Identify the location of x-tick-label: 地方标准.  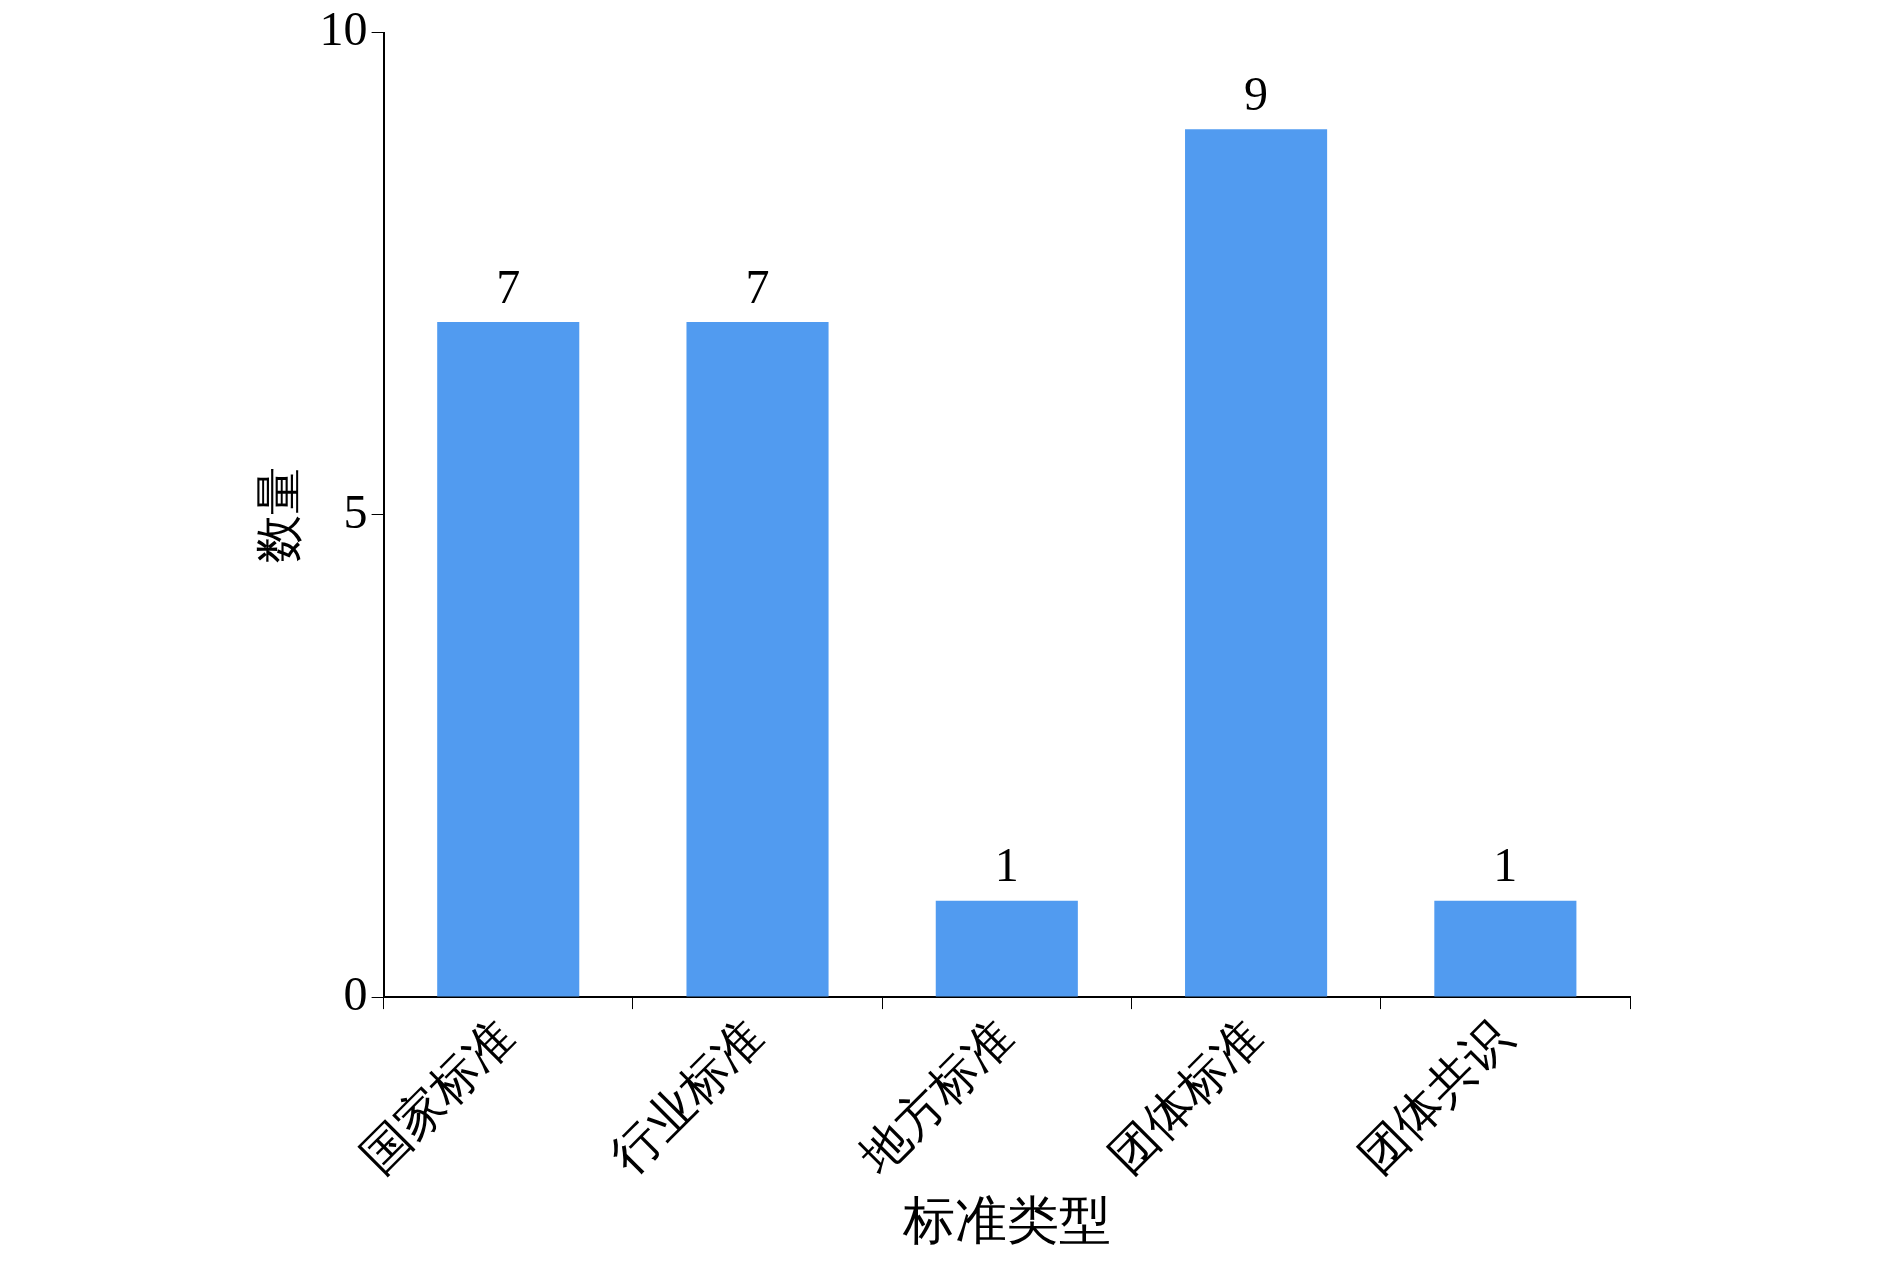
(935, 1096).